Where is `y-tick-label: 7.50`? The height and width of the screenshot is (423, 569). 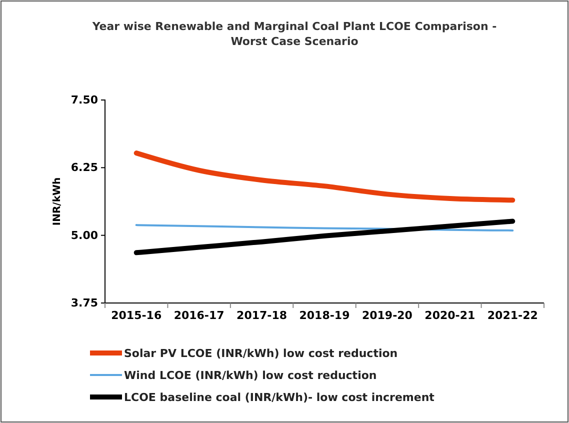
y-tick-label: 7.50 is located at coordinates (84, 100).